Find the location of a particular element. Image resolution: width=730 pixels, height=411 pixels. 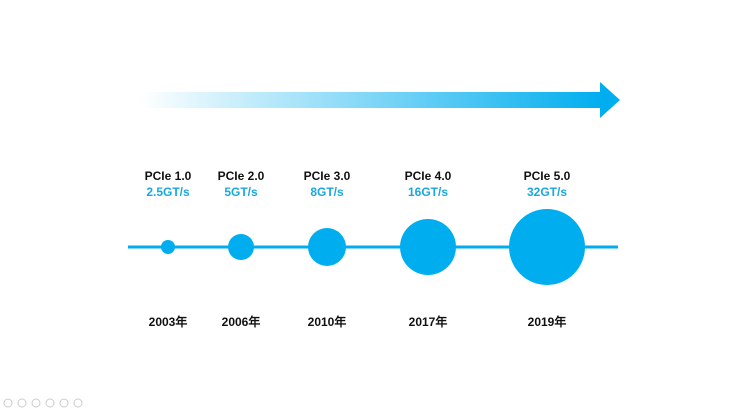

generation-name: PCIe 4.0 is located at coordinates (428, 176).